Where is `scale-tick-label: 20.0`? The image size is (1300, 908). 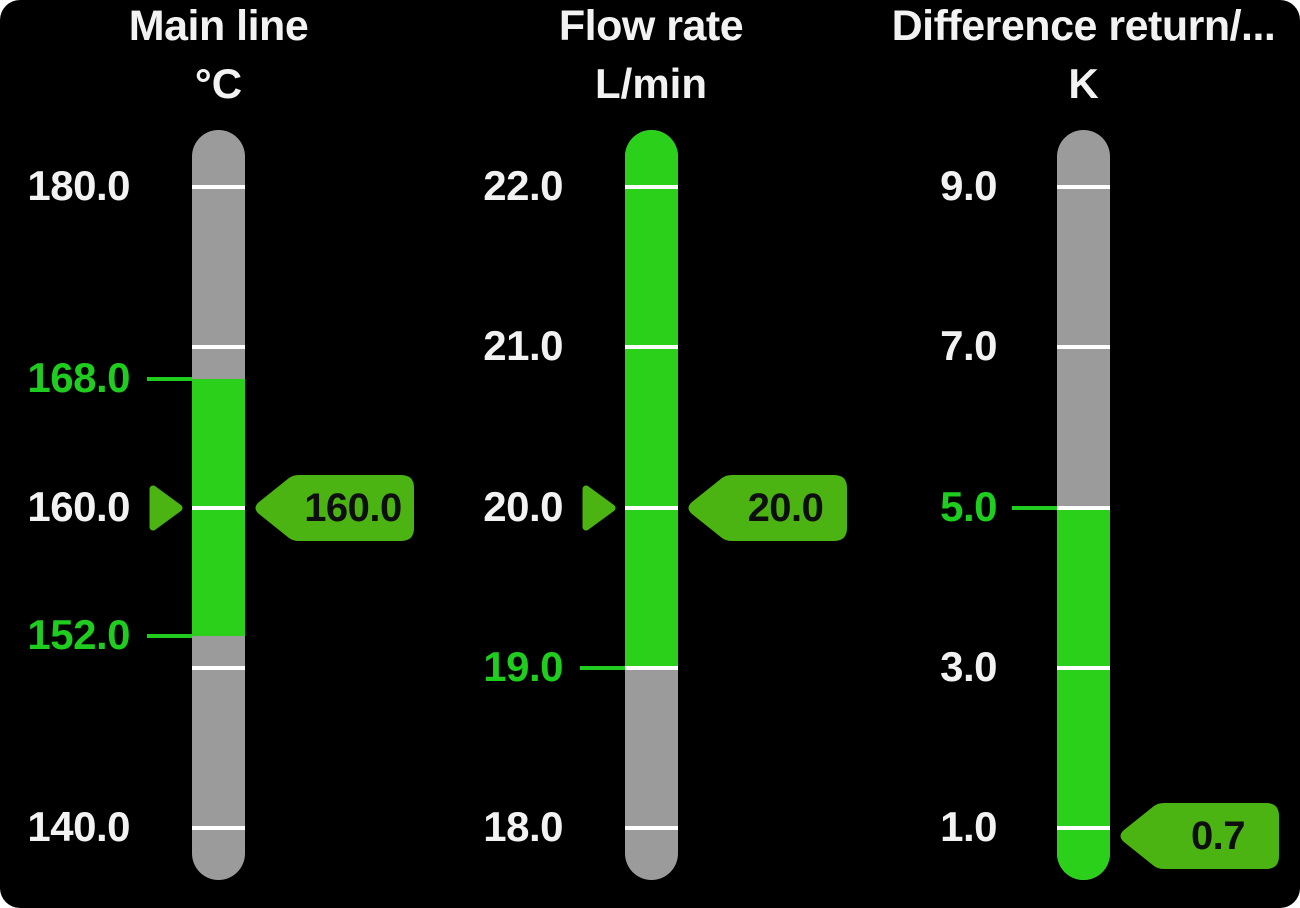
scale-tick-label: 20.0 is located at coordinates (523, 506).